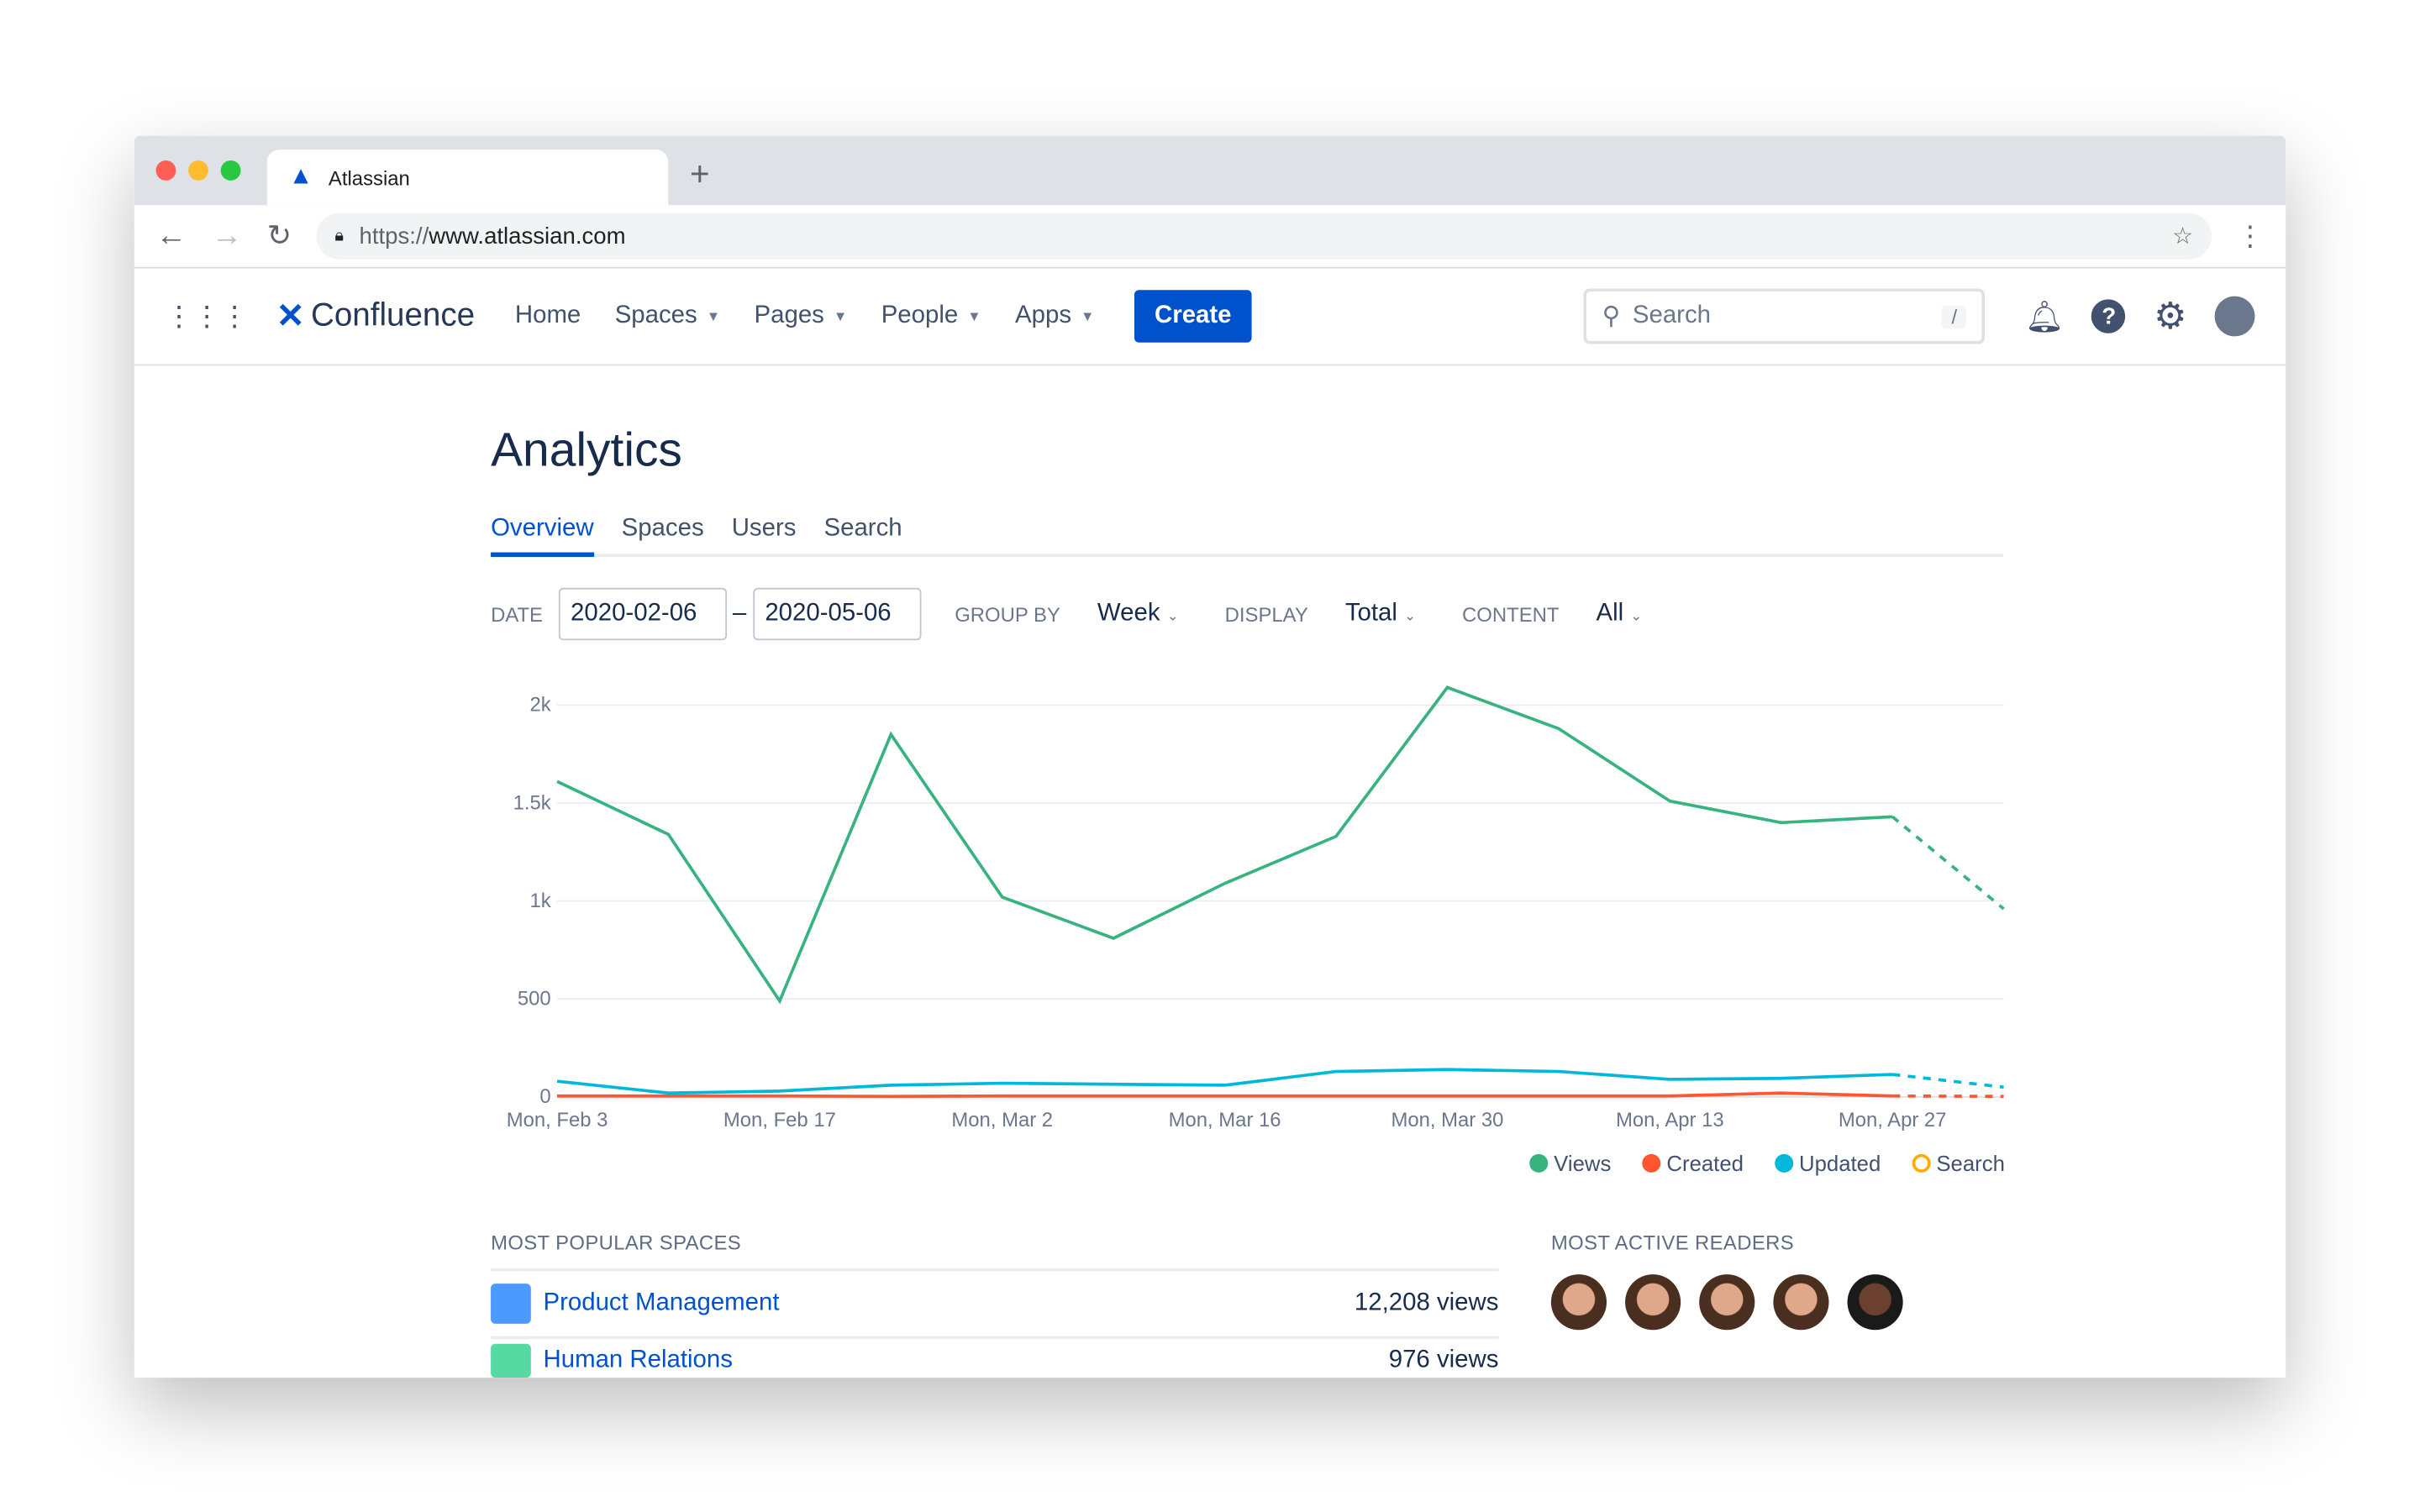 The height and width of the screenshot is (1512, 2420). I want to click on search-input: ⚲ Search /, so click(1785, 316).